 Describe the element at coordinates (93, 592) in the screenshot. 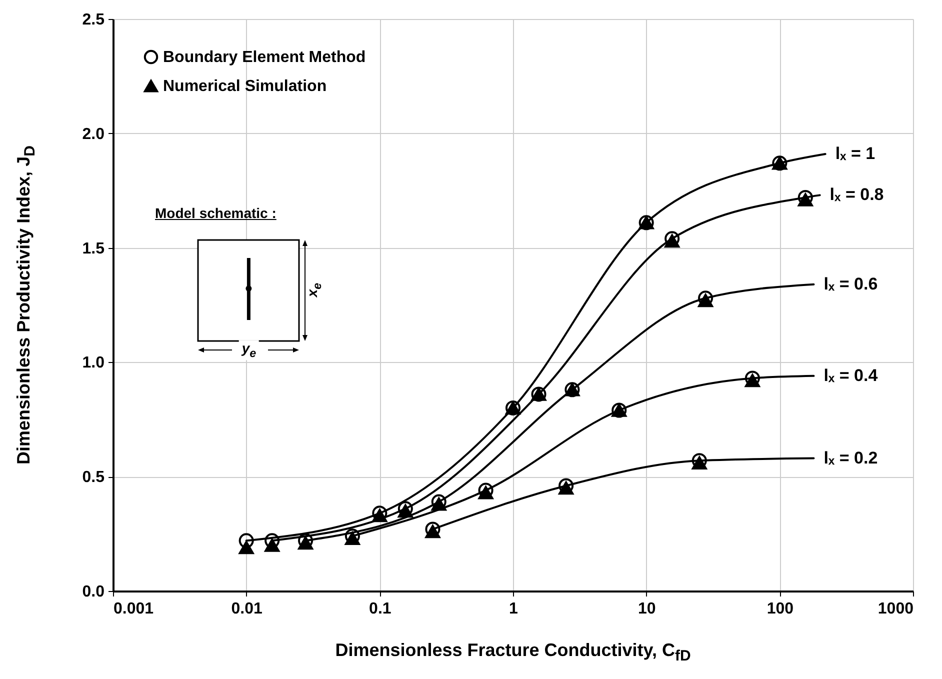

I see `y-tick-label: 0.0` at that location.